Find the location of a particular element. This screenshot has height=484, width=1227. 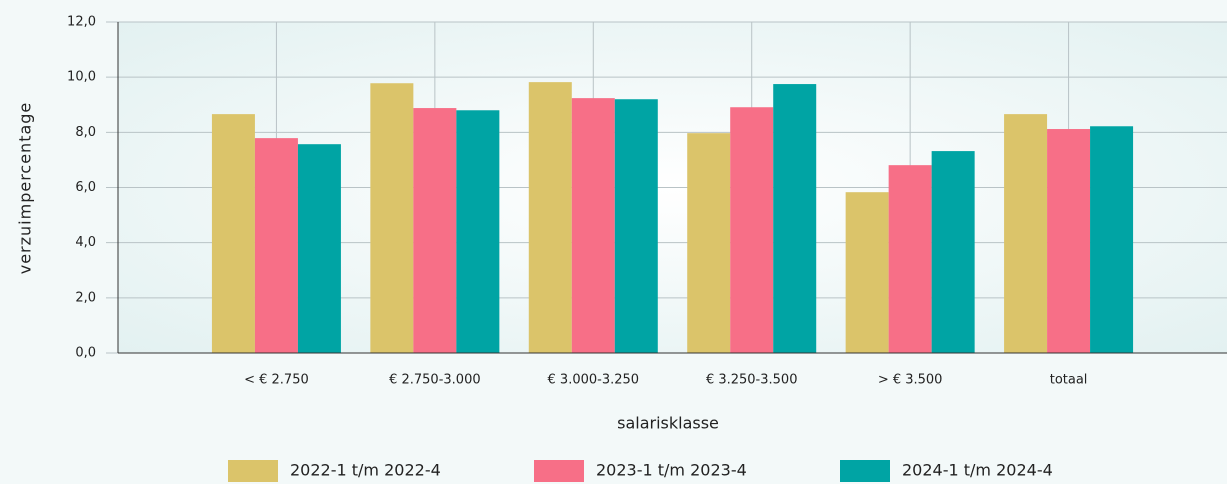

x-tick-label: > € 3.500 is located at coordinates (910, 380).